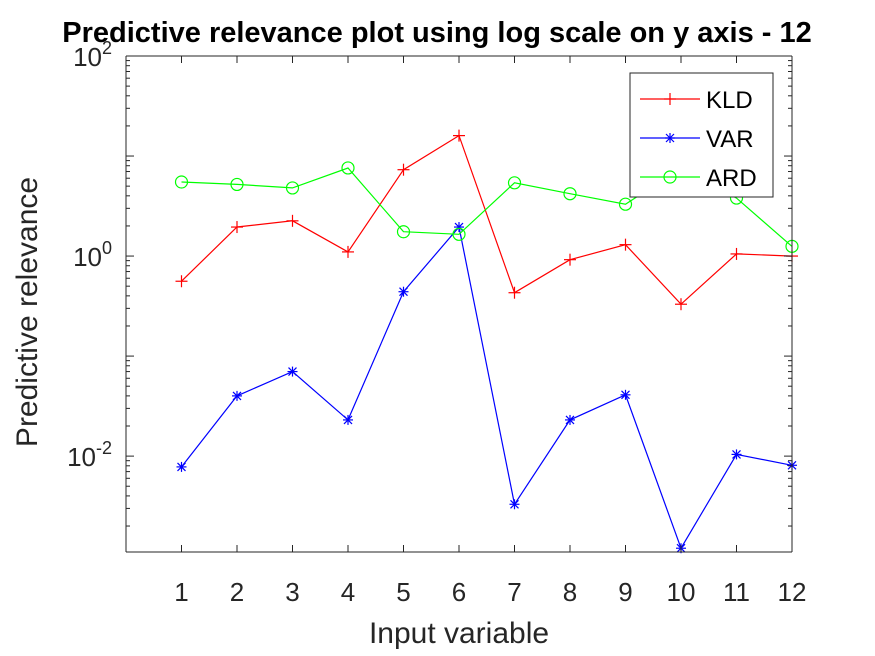 This screenshot has height=656, width=875. Describe the element at coordinates (459, 592) in the screenshot. I see `x-tick-label: 6` at that location.